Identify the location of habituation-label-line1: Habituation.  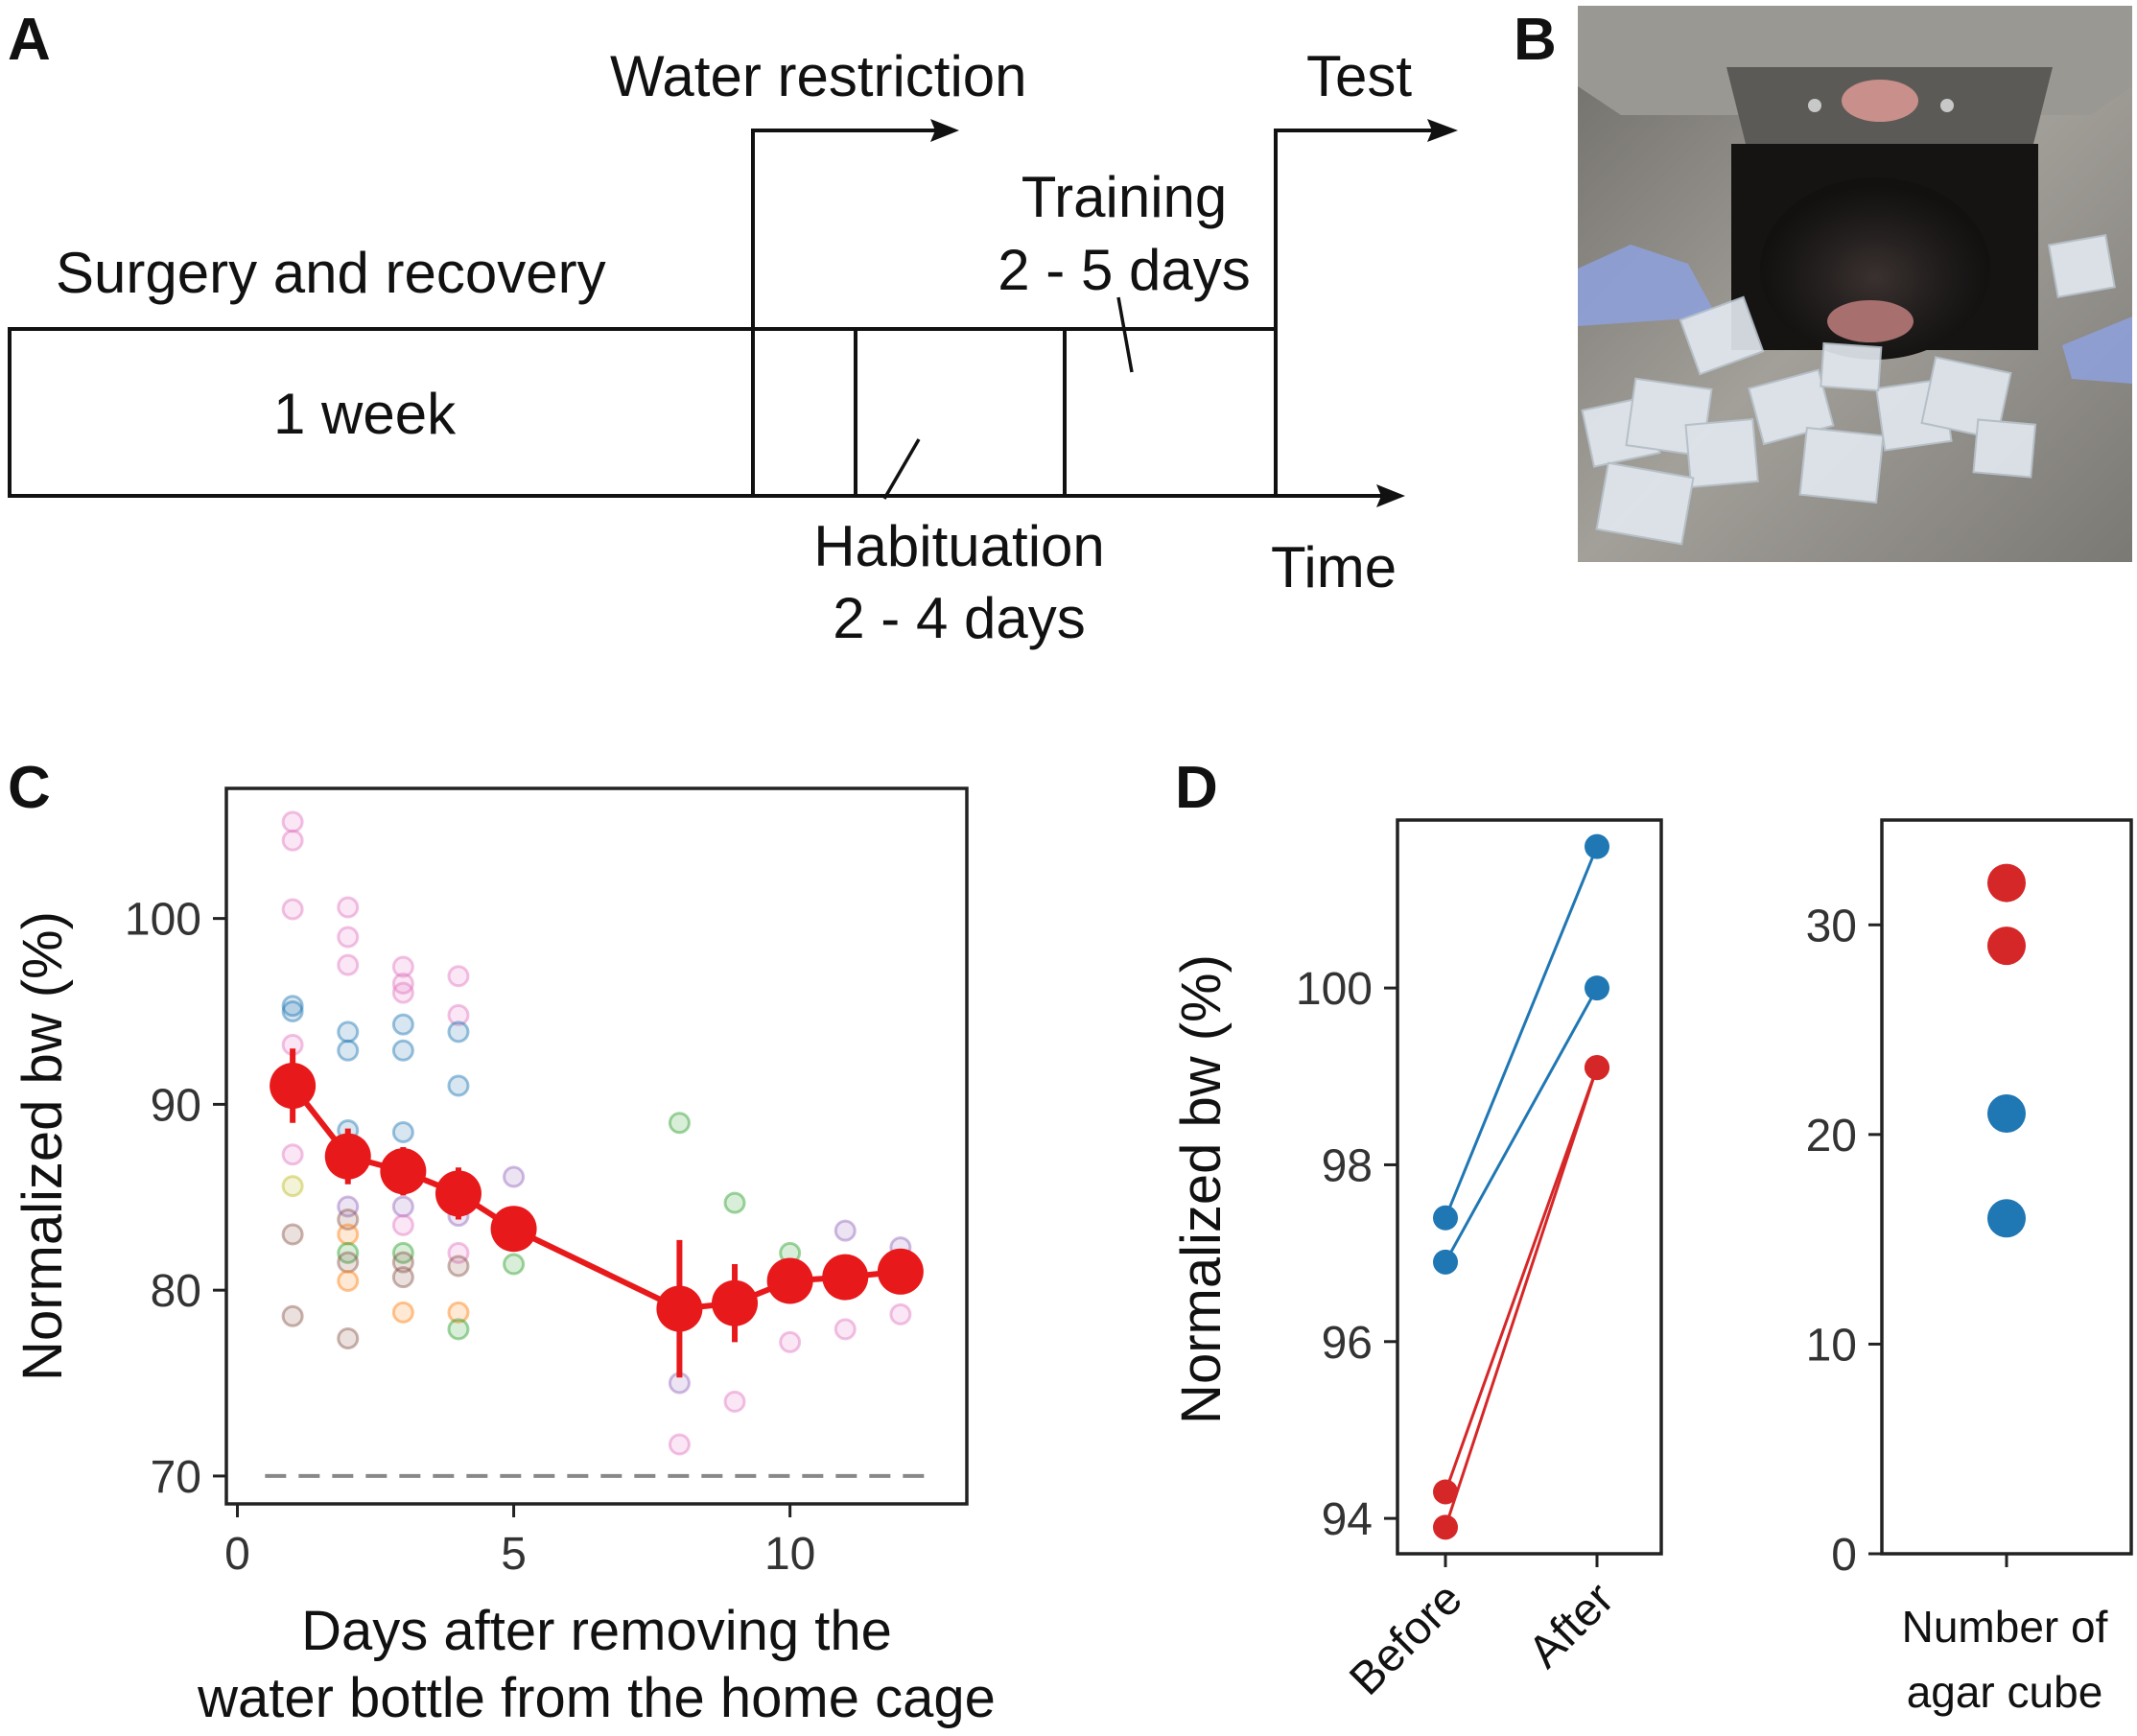
(959, 546).